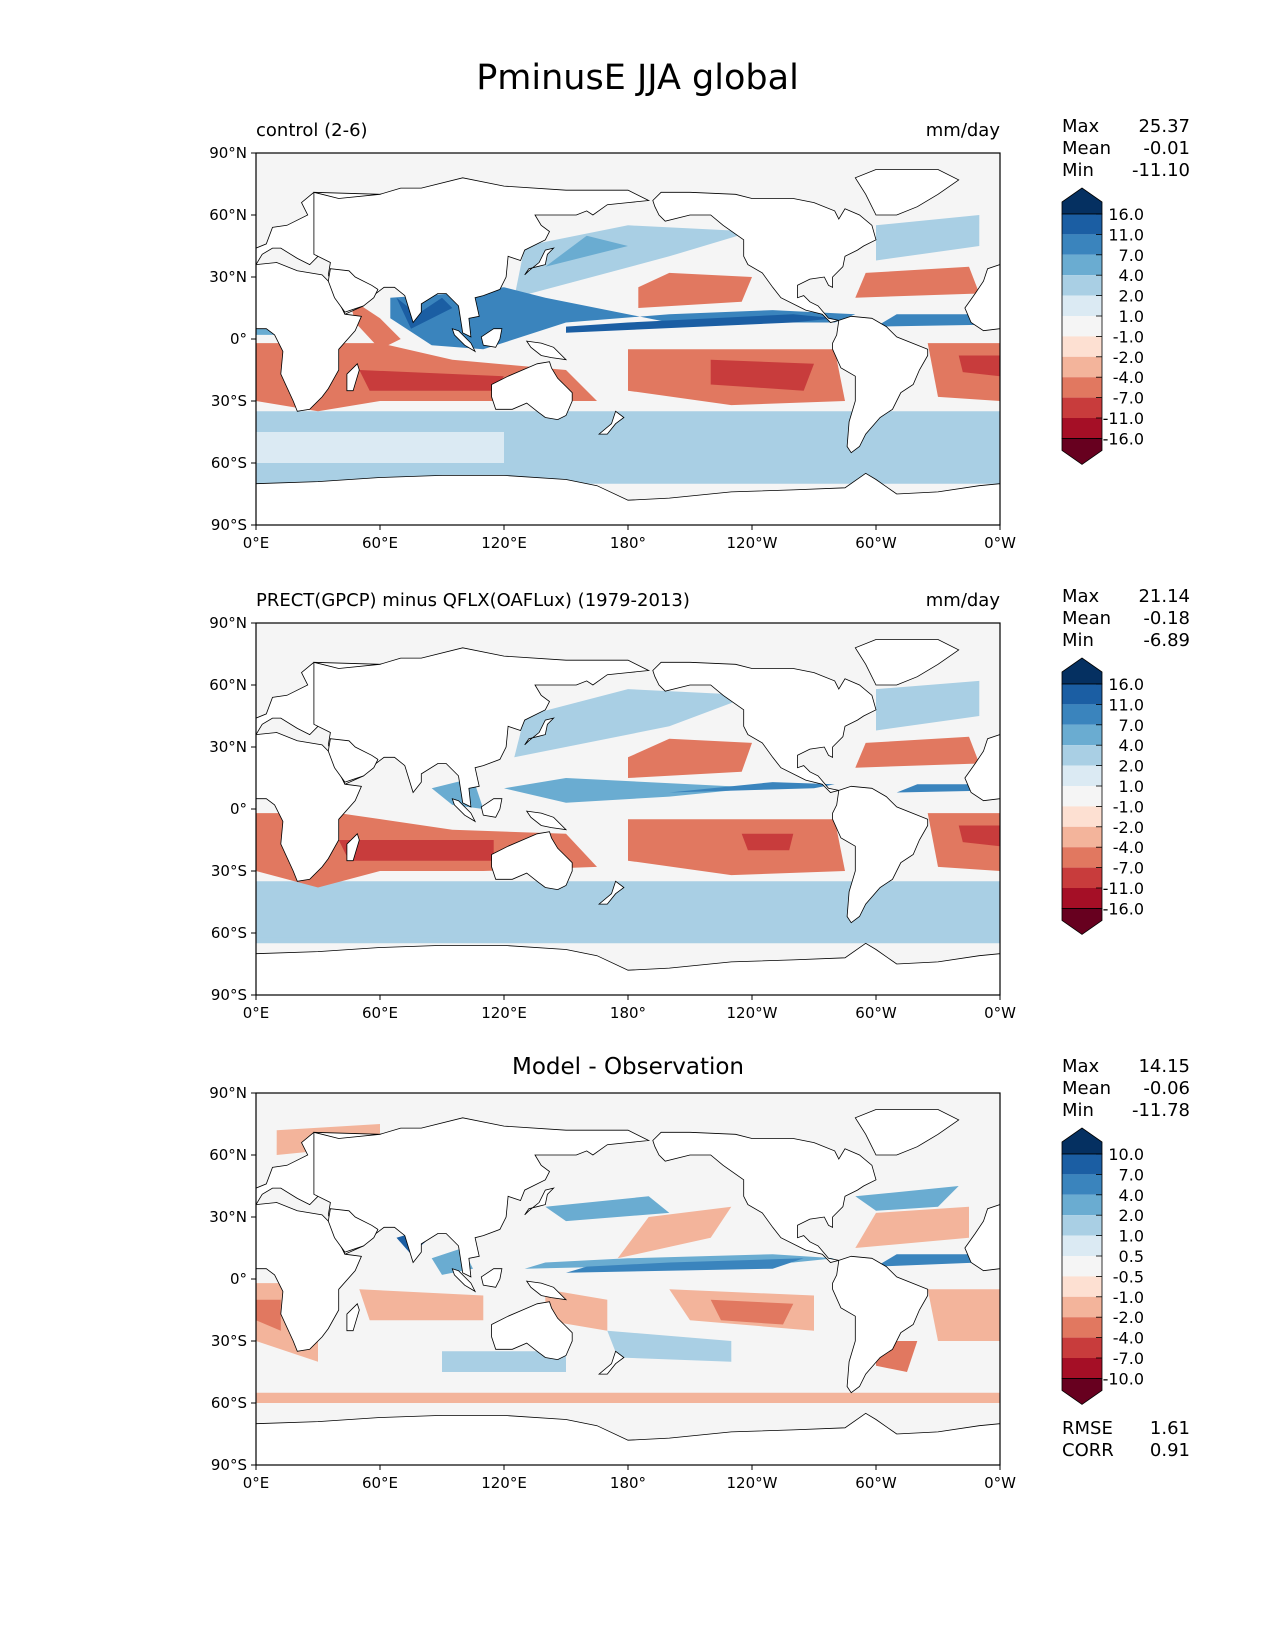 This screenshot has height=1650, width=1275. Describe the element at coordinates (1126, 127) in the screenshot. I see `stat-max: Max 25.37` at that location.